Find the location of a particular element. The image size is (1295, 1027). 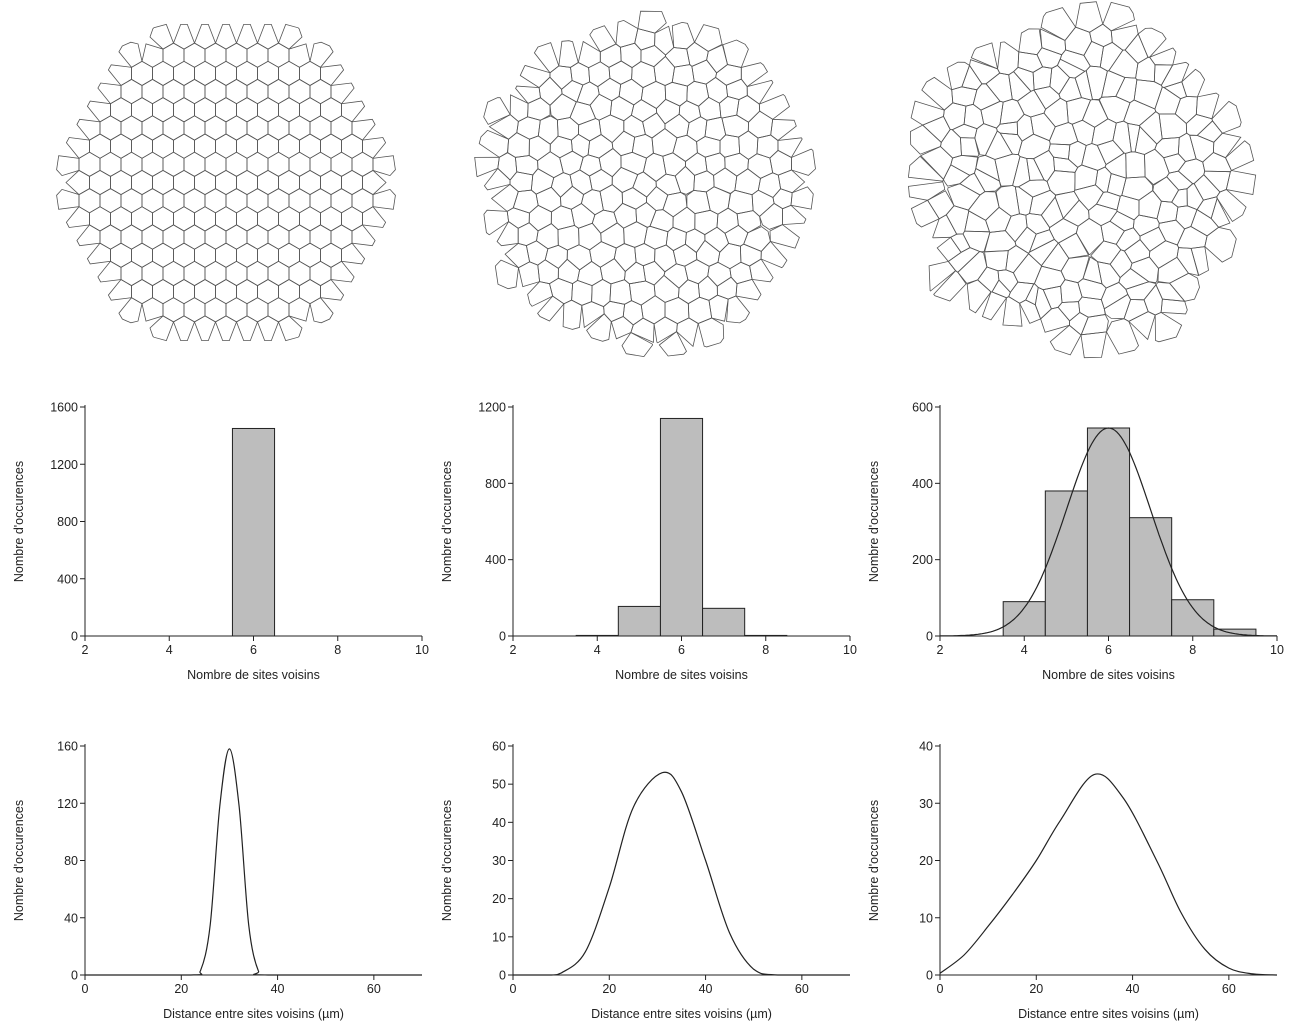

x-tick-label: 4 is located at coordinates (169, 650).